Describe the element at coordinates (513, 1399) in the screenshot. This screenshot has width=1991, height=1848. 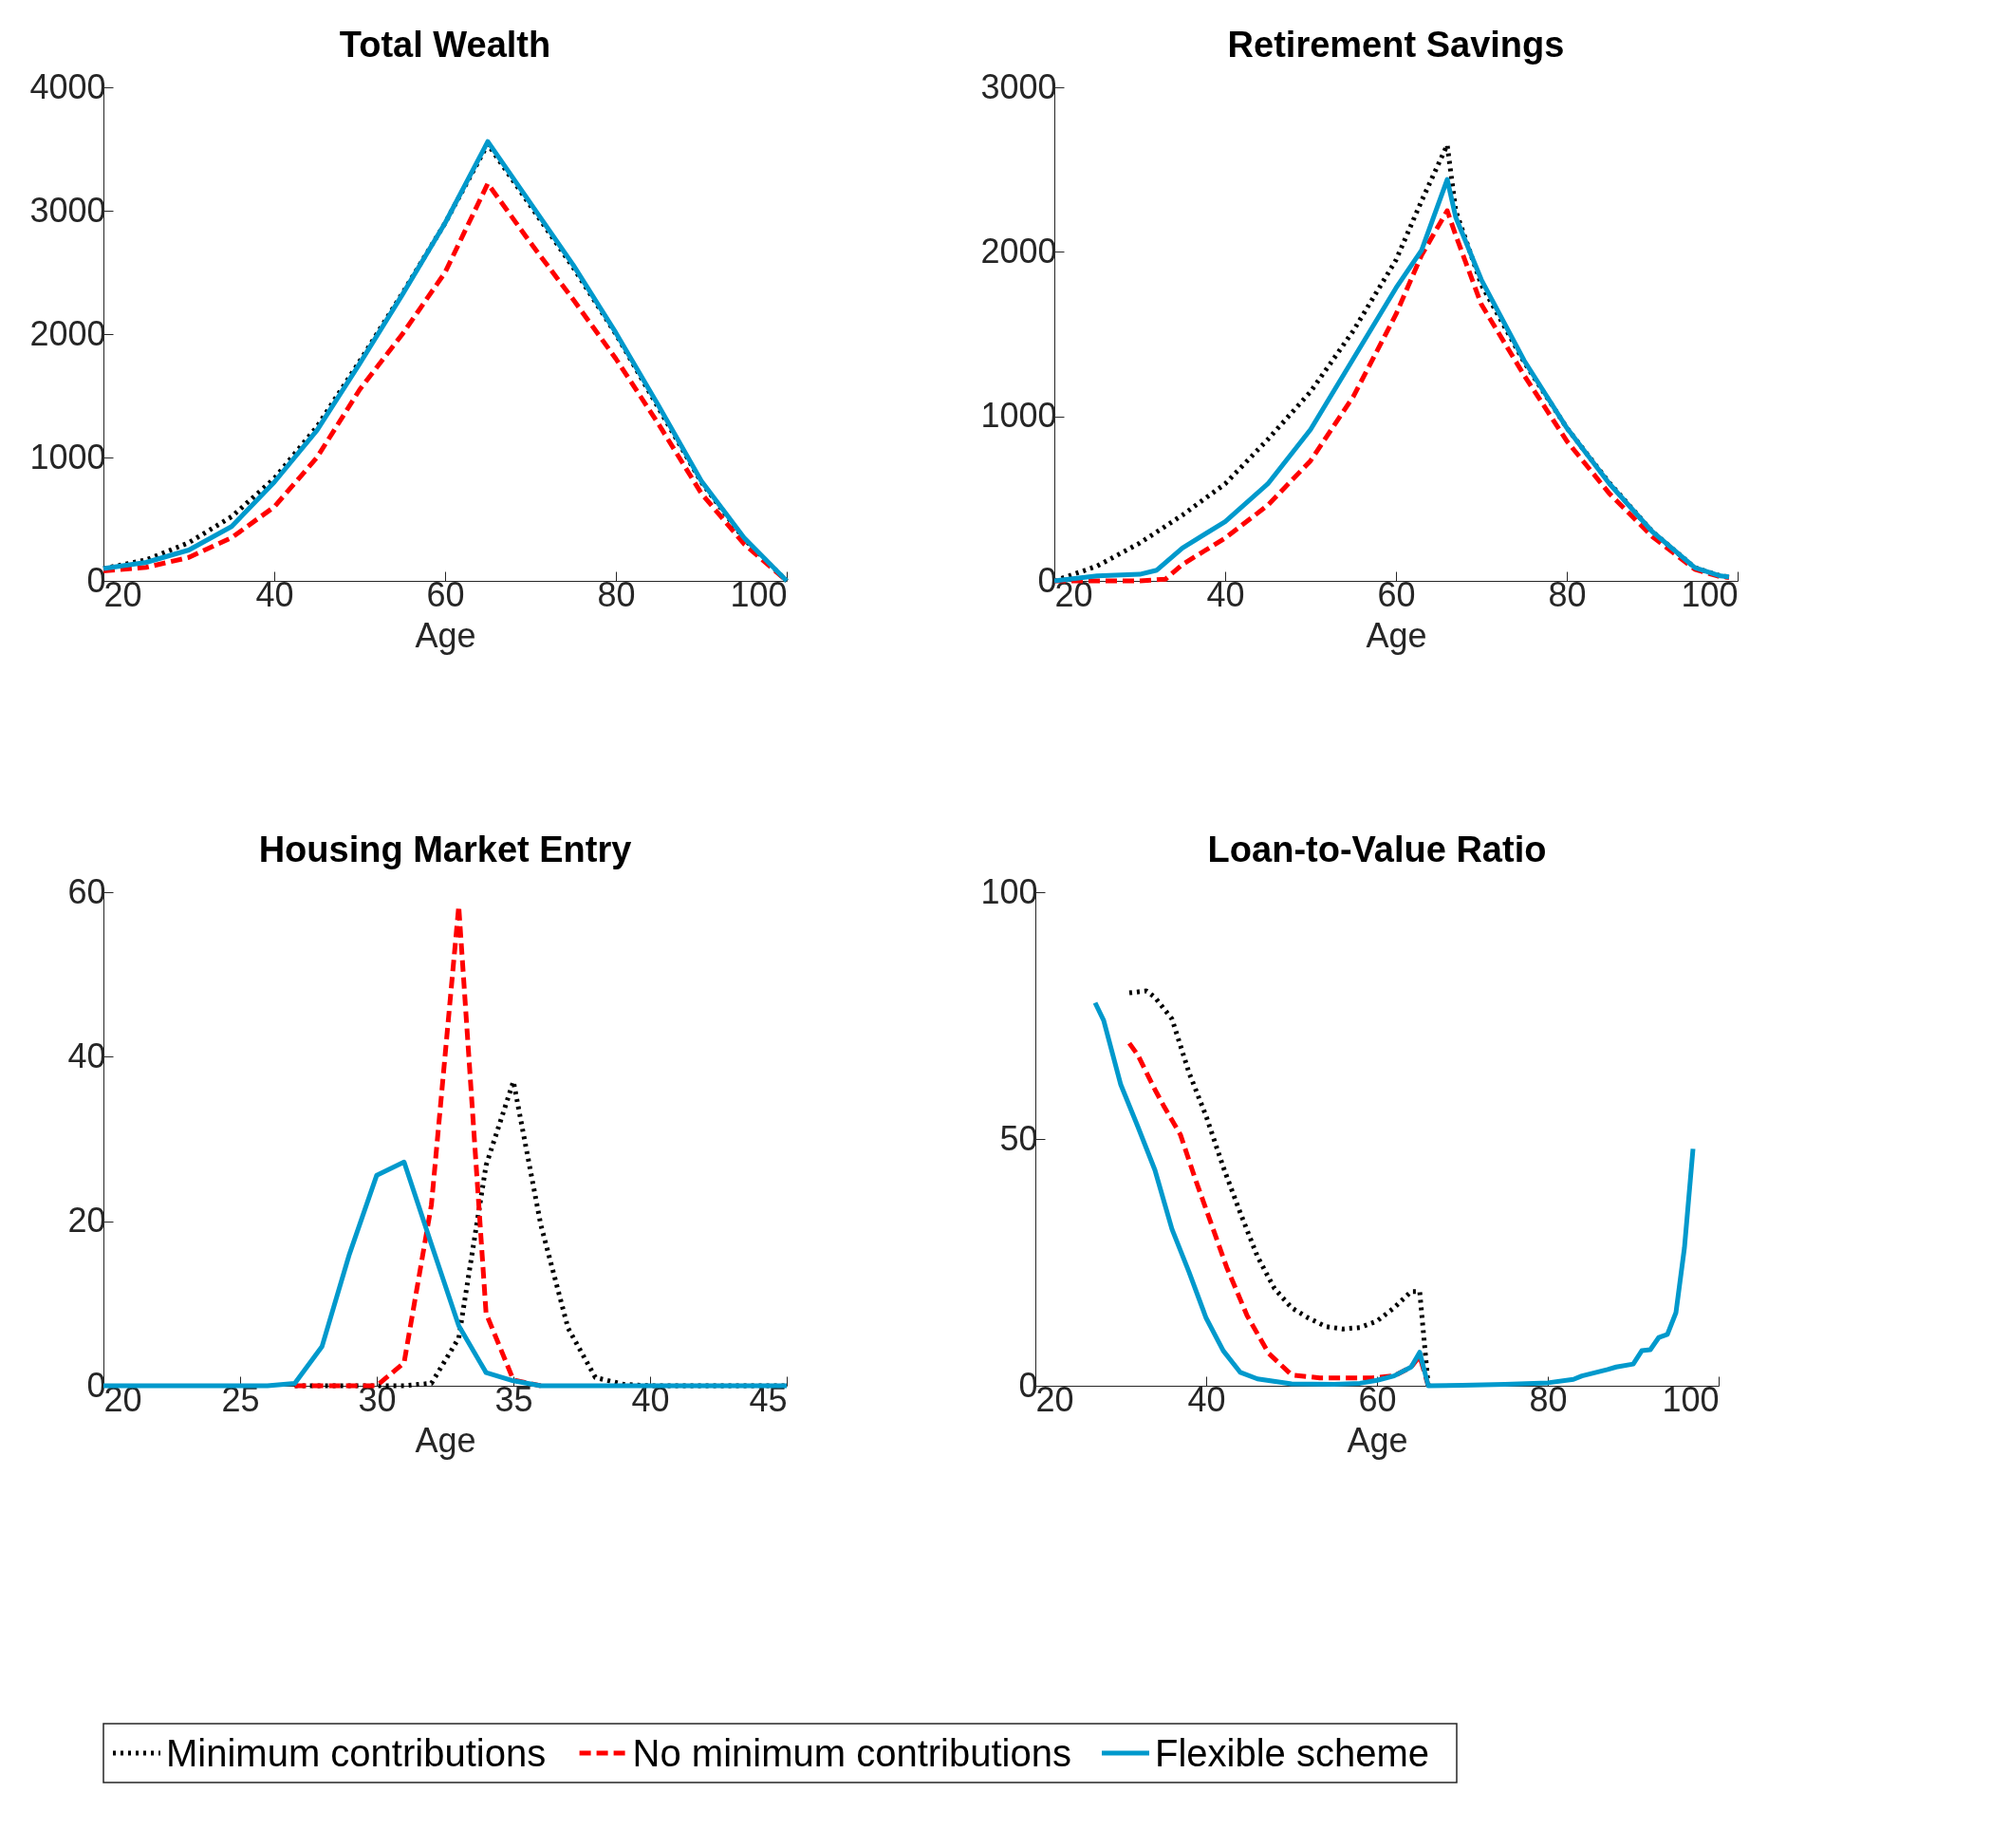
I see `x-tick-label: 35` at that location.